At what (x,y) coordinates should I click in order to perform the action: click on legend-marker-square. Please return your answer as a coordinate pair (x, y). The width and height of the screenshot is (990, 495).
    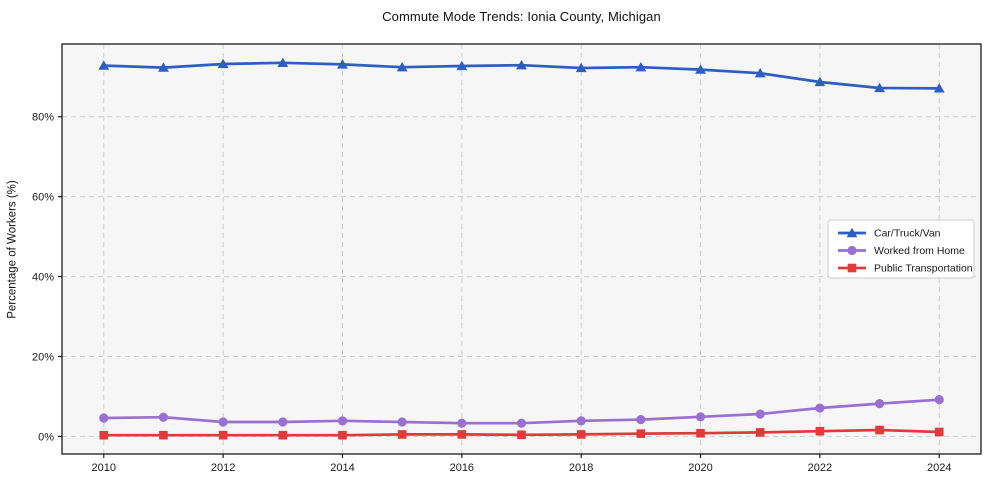
    Looking at the image, I should click on (852, 268).